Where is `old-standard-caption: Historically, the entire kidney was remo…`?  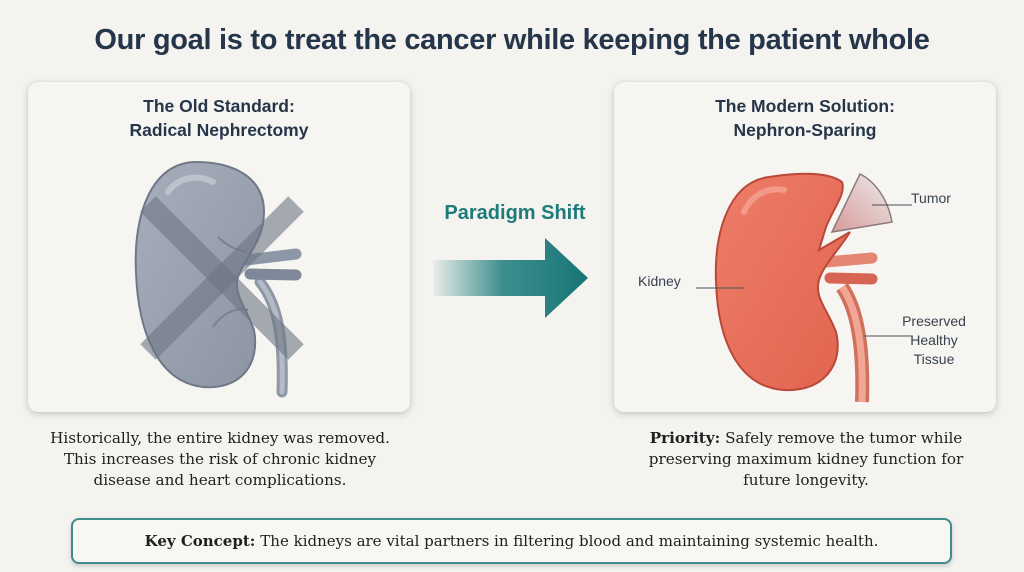 old-standard-caption: Historically, the entire kidney was remo… is located at coordinates (220, 459).